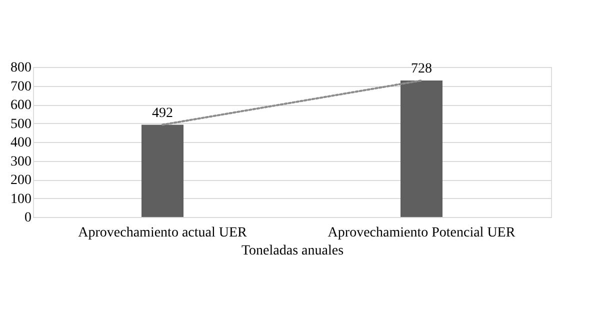 This screenshot has width=615, height=329. I want to click on x-axis-title: Toneladas anuales, so click(292, 251).